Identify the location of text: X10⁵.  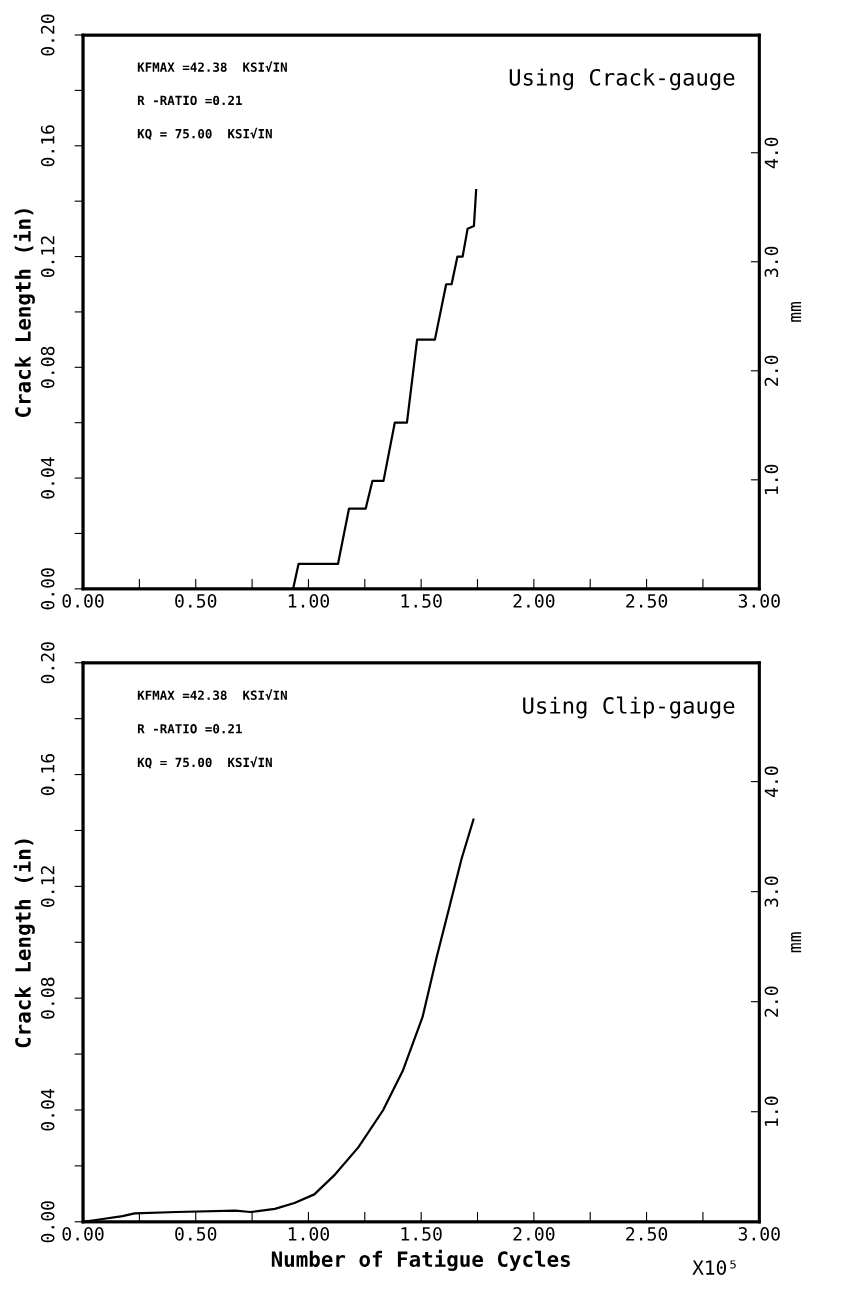
(714, 1267).